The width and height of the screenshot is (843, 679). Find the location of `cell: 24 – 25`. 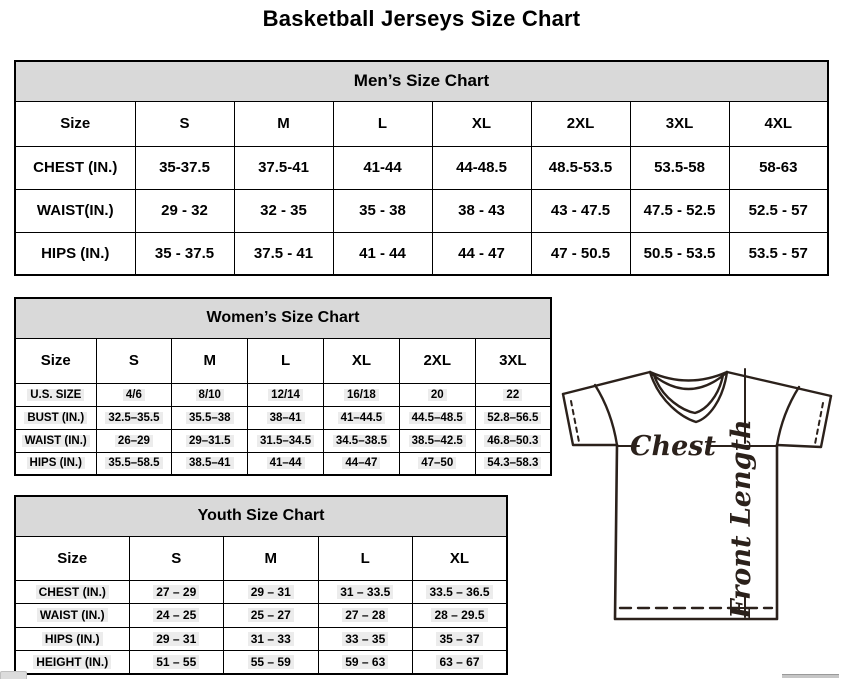

cell: 24 – 25 is located at coordinates (176, 615).